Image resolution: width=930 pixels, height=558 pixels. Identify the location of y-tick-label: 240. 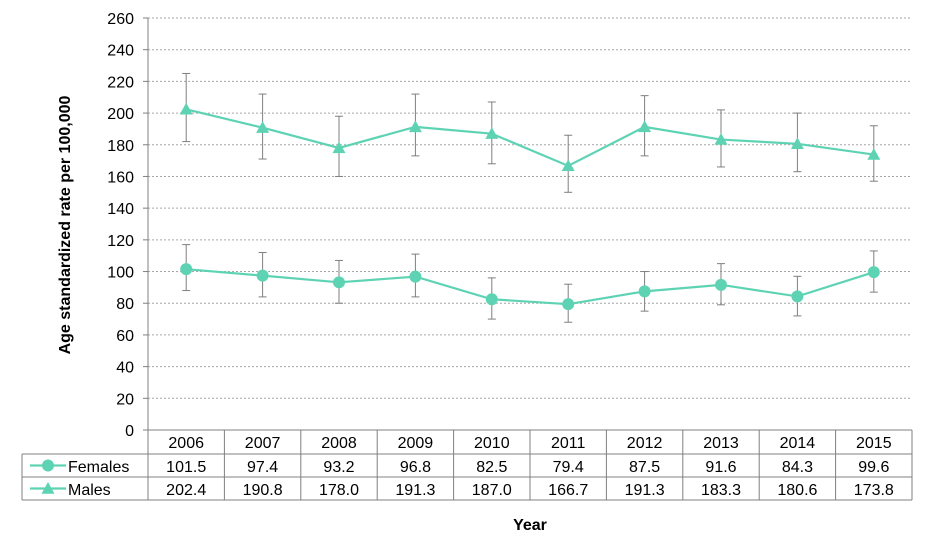
(120, 51).